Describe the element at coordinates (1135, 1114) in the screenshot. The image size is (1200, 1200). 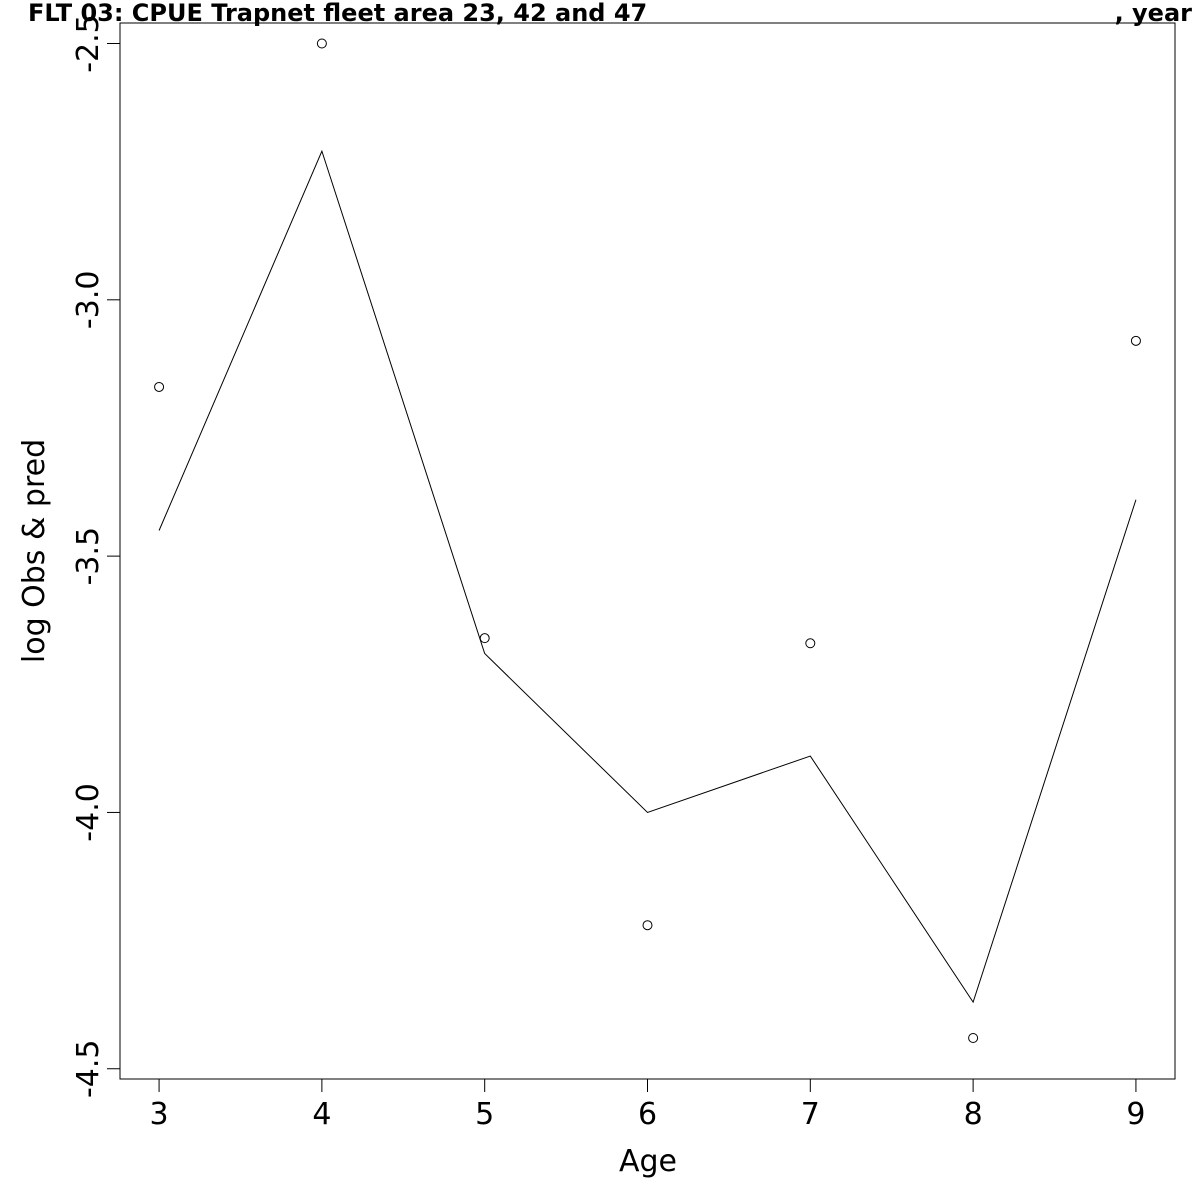
I see `x-tick-label: 9` at that location.